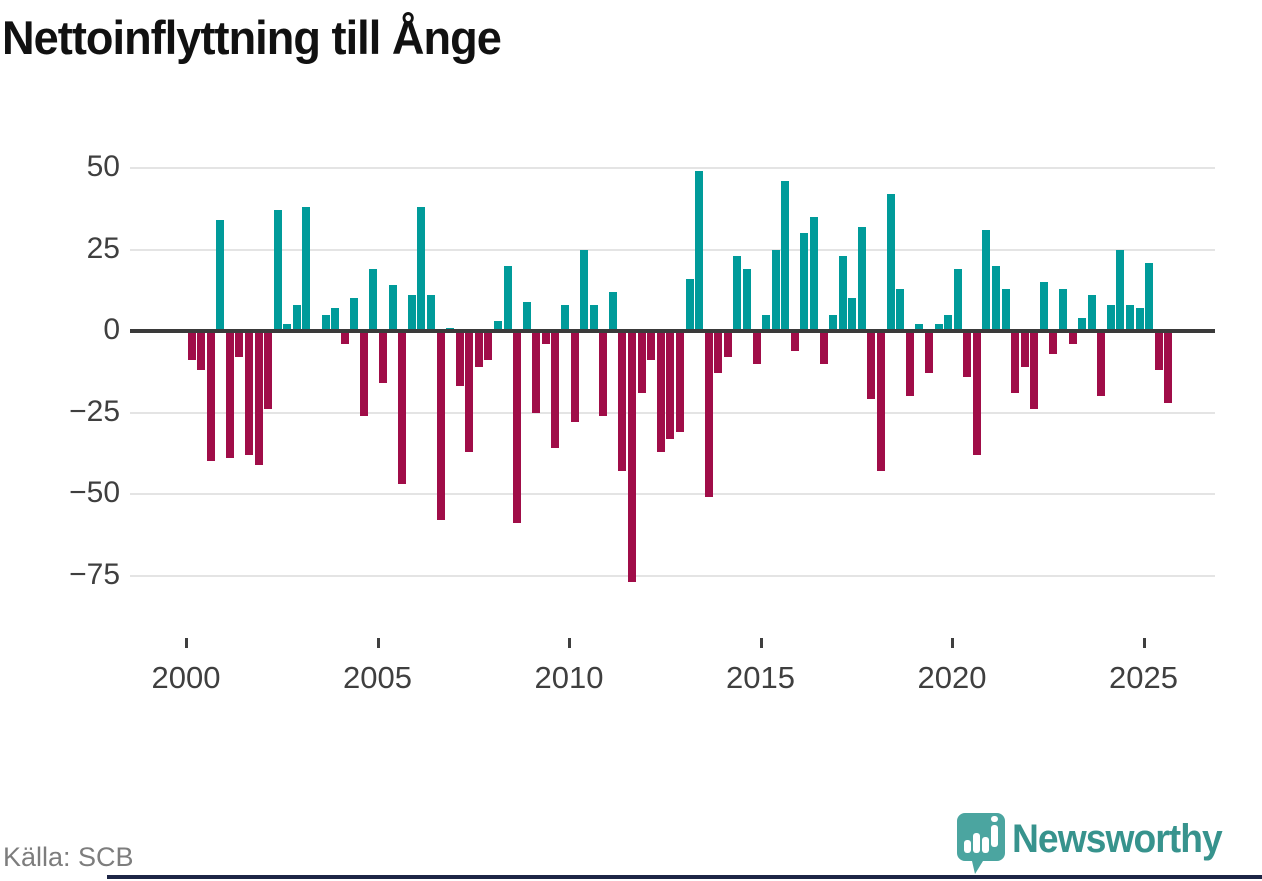 This screenshot has height=881, width=1262. I want to click on bar-2011Q2, so click(622, 401).